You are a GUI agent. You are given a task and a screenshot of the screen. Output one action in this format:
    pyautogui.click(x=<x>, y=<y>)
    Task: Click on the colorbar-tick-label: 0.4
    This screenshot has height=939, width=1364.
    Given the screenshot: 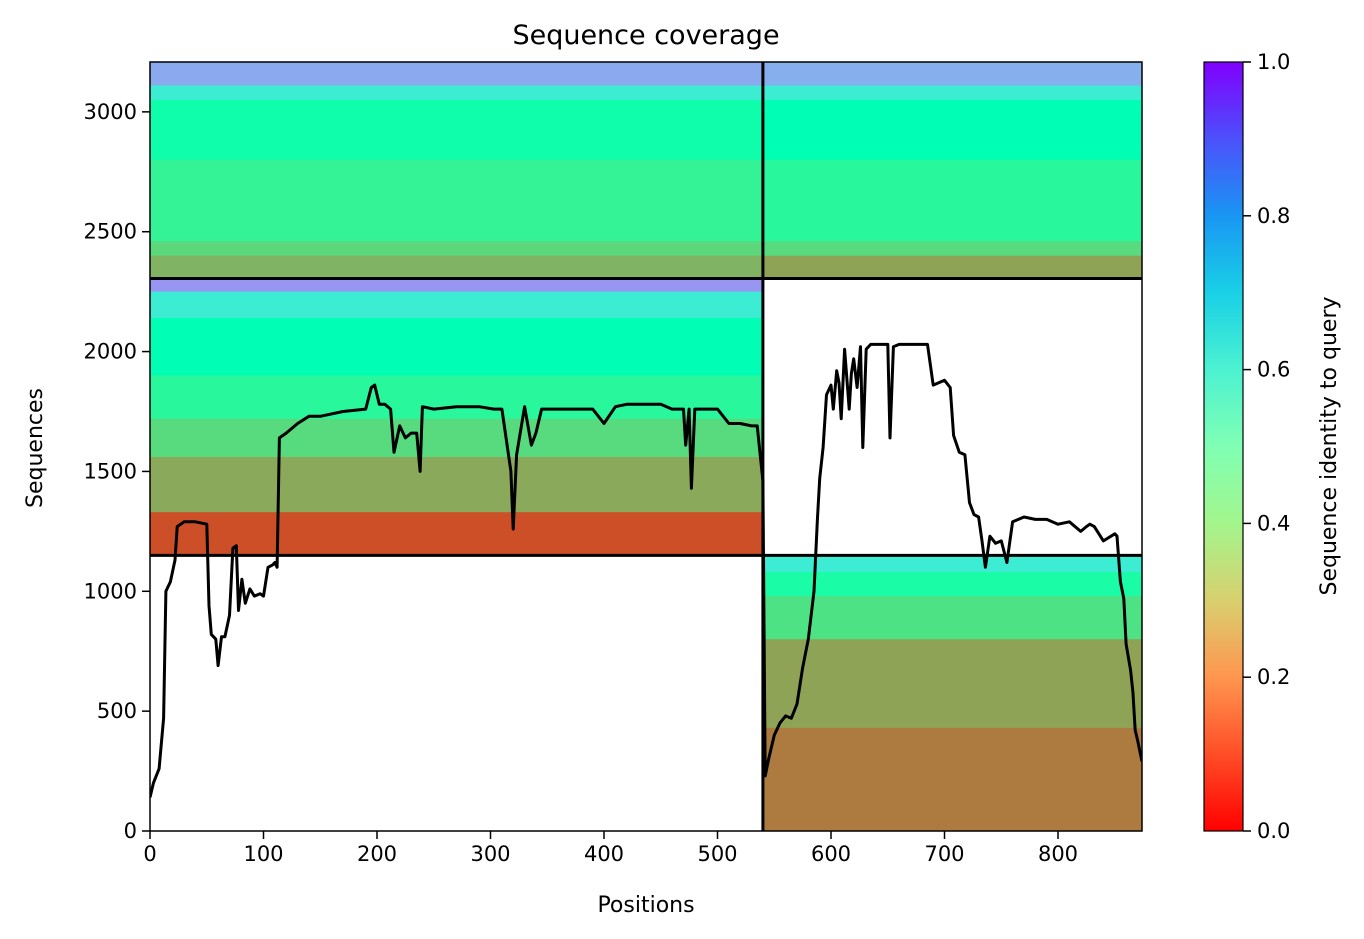 What is the action you would take?
    pyautogui.click(x=1273, y=523)
    